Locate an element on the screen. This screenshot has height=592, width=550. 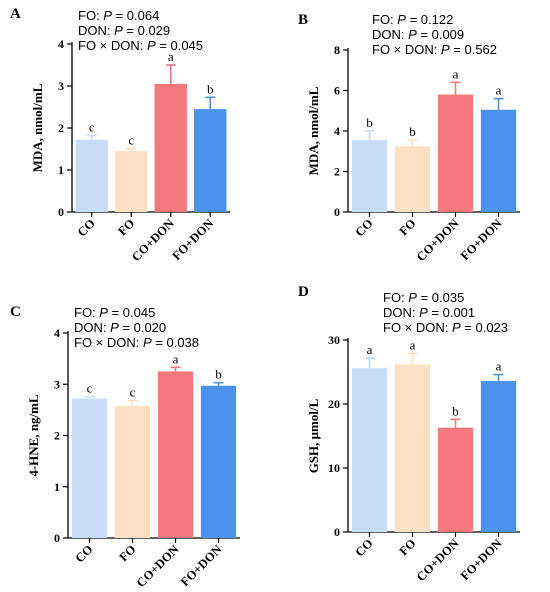
panel-letter: A is located at coordinates (15, 14).